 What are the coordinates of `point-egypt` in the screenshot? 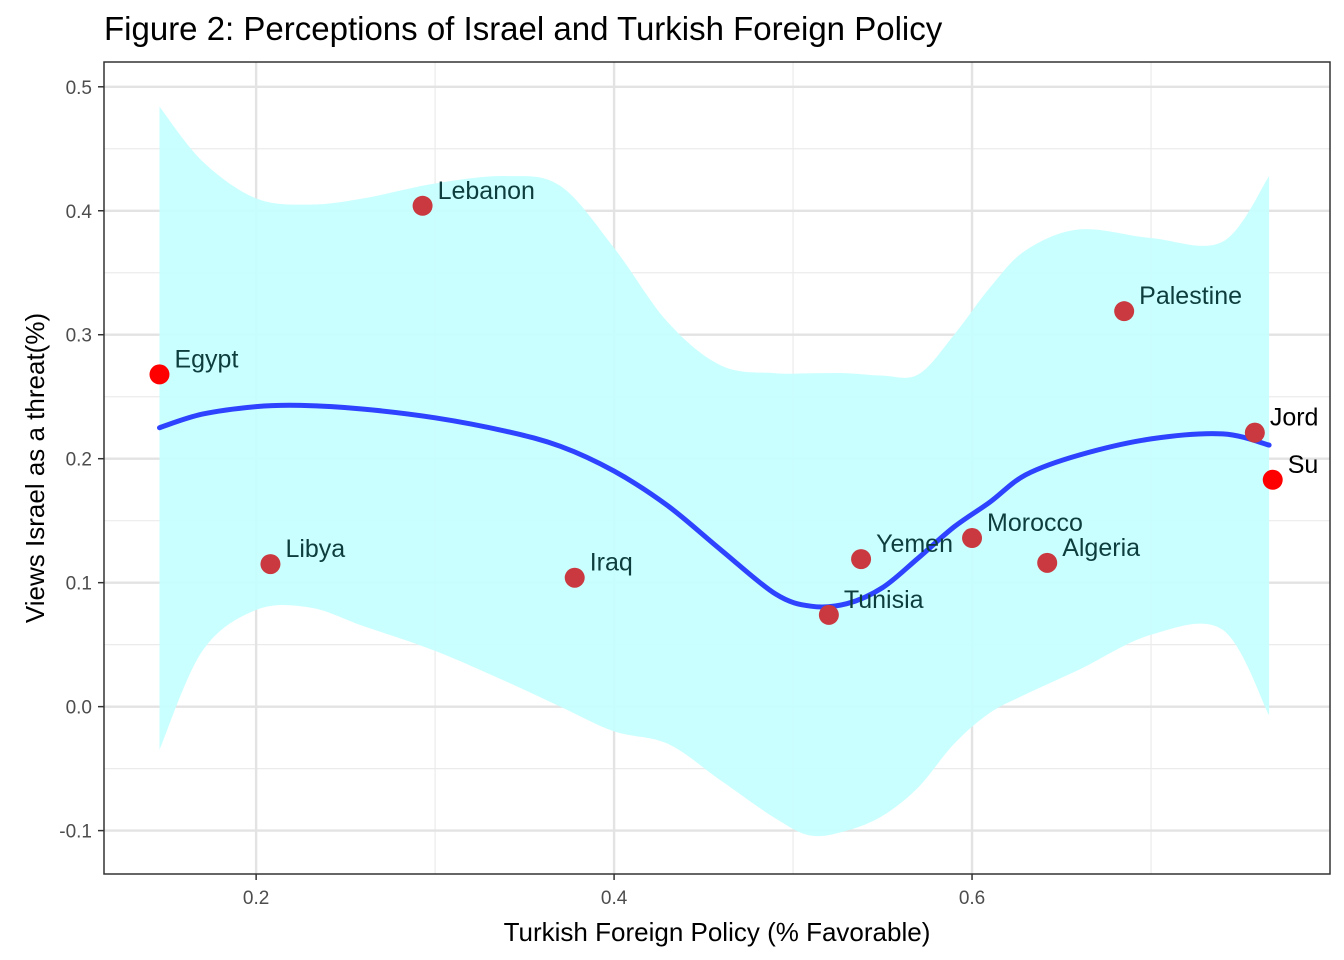 It's located at (159, 374).